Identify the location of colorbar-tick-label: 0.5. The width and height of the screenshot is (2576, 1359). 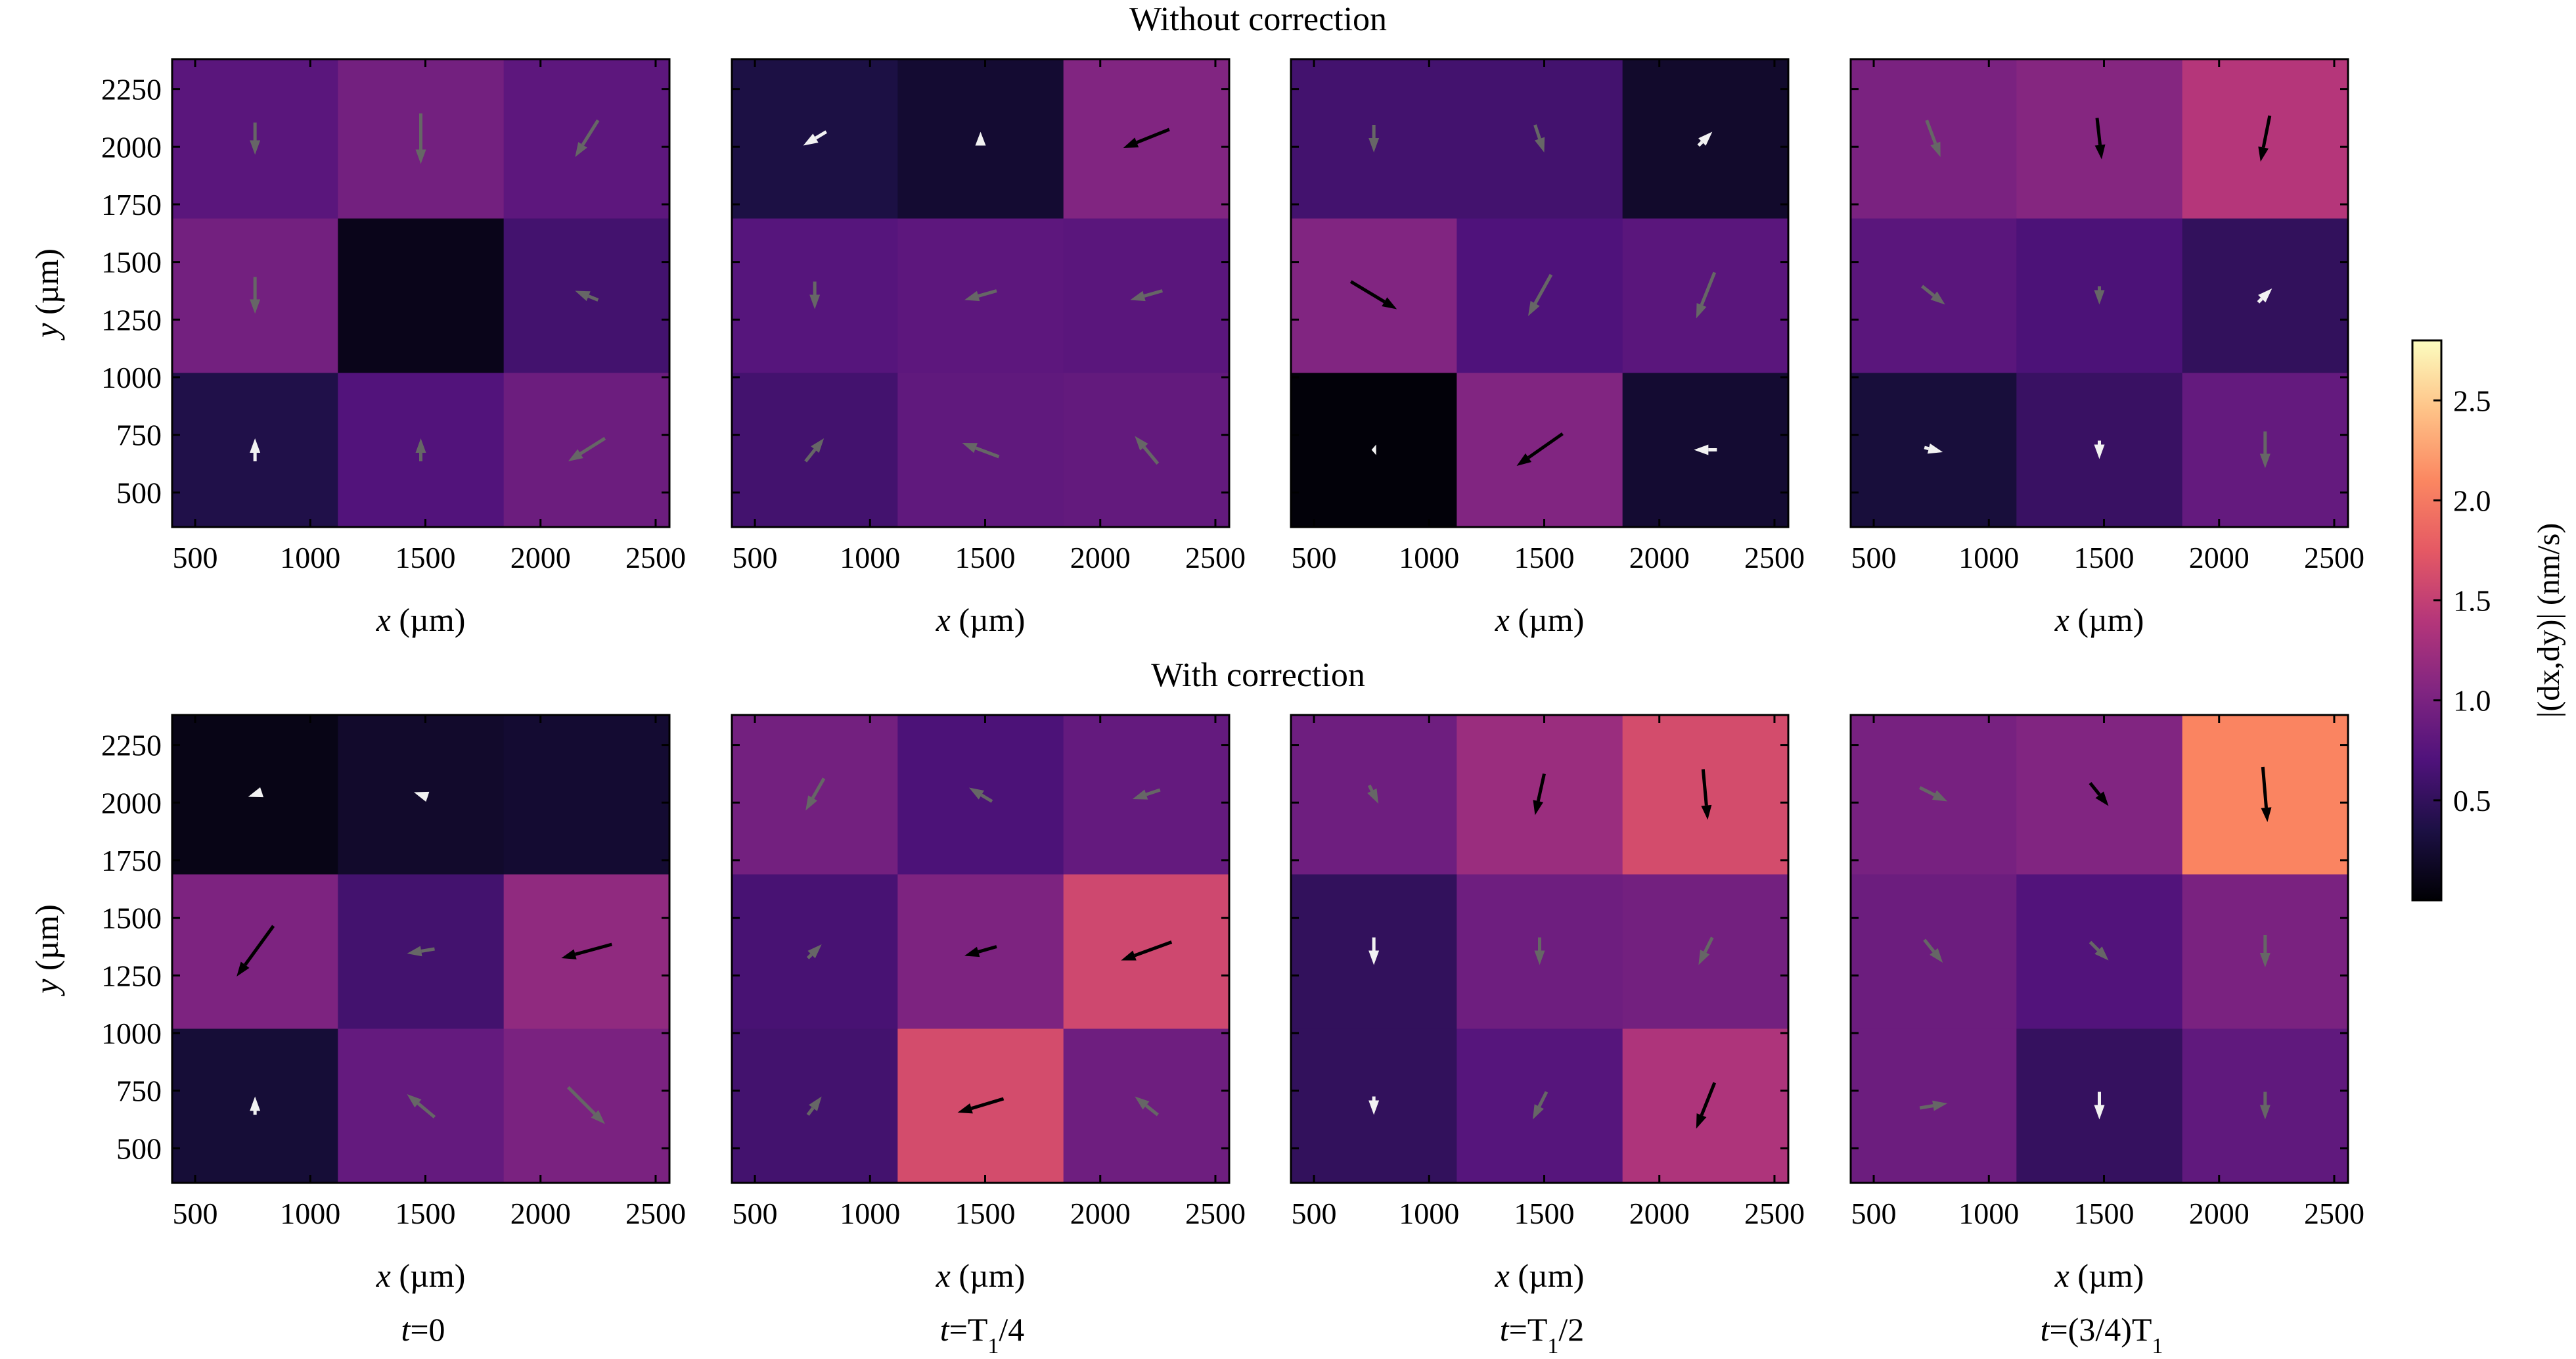
(2472, 801).